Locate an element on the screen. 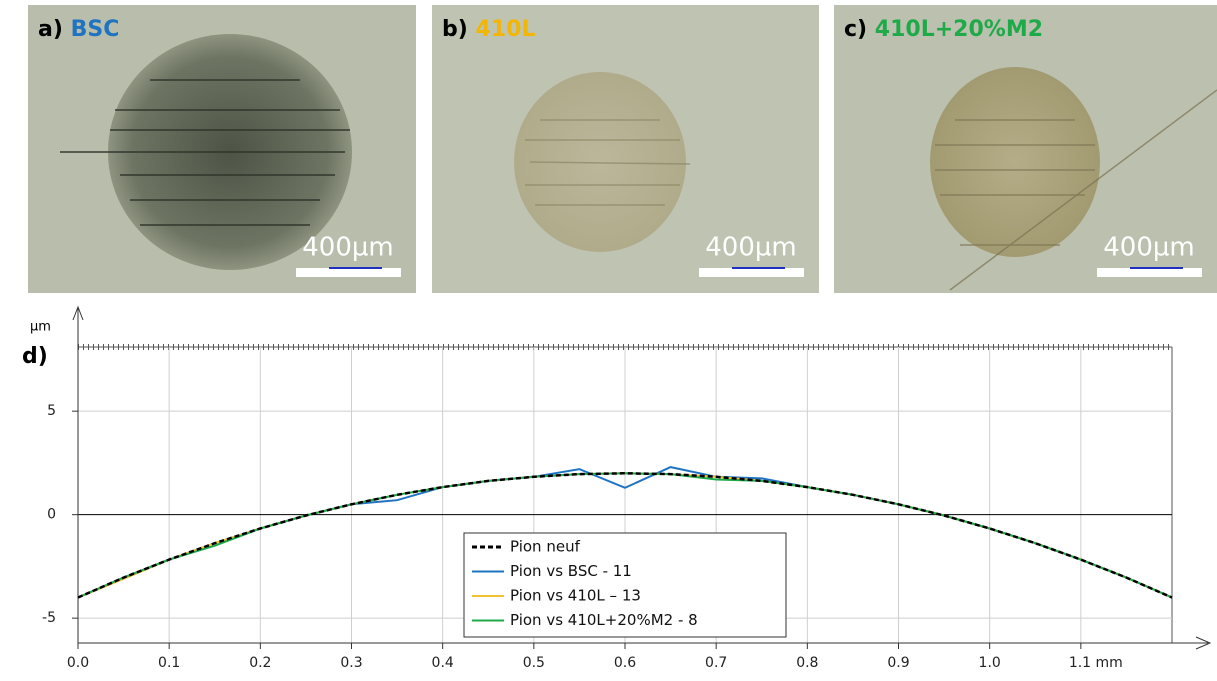 The image size is (1217, 681). x-tick-label: 1.0 is located at coordinates (990, 663).